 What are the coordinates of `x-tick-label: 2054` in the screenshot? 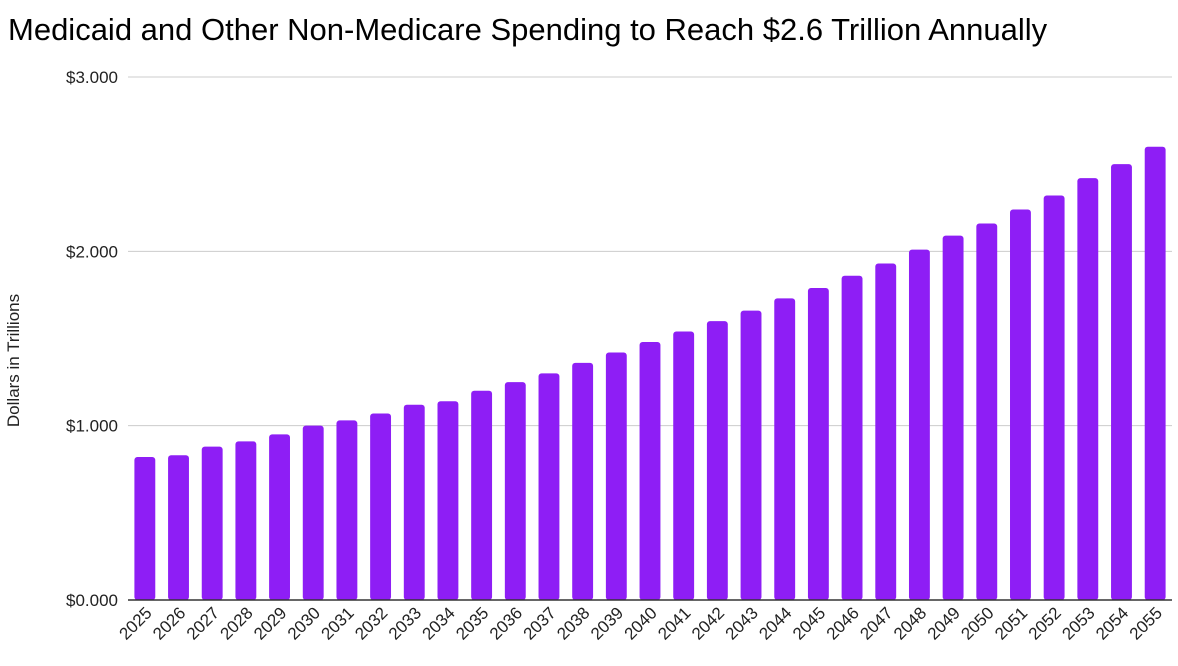 It's located at (1112, 623).